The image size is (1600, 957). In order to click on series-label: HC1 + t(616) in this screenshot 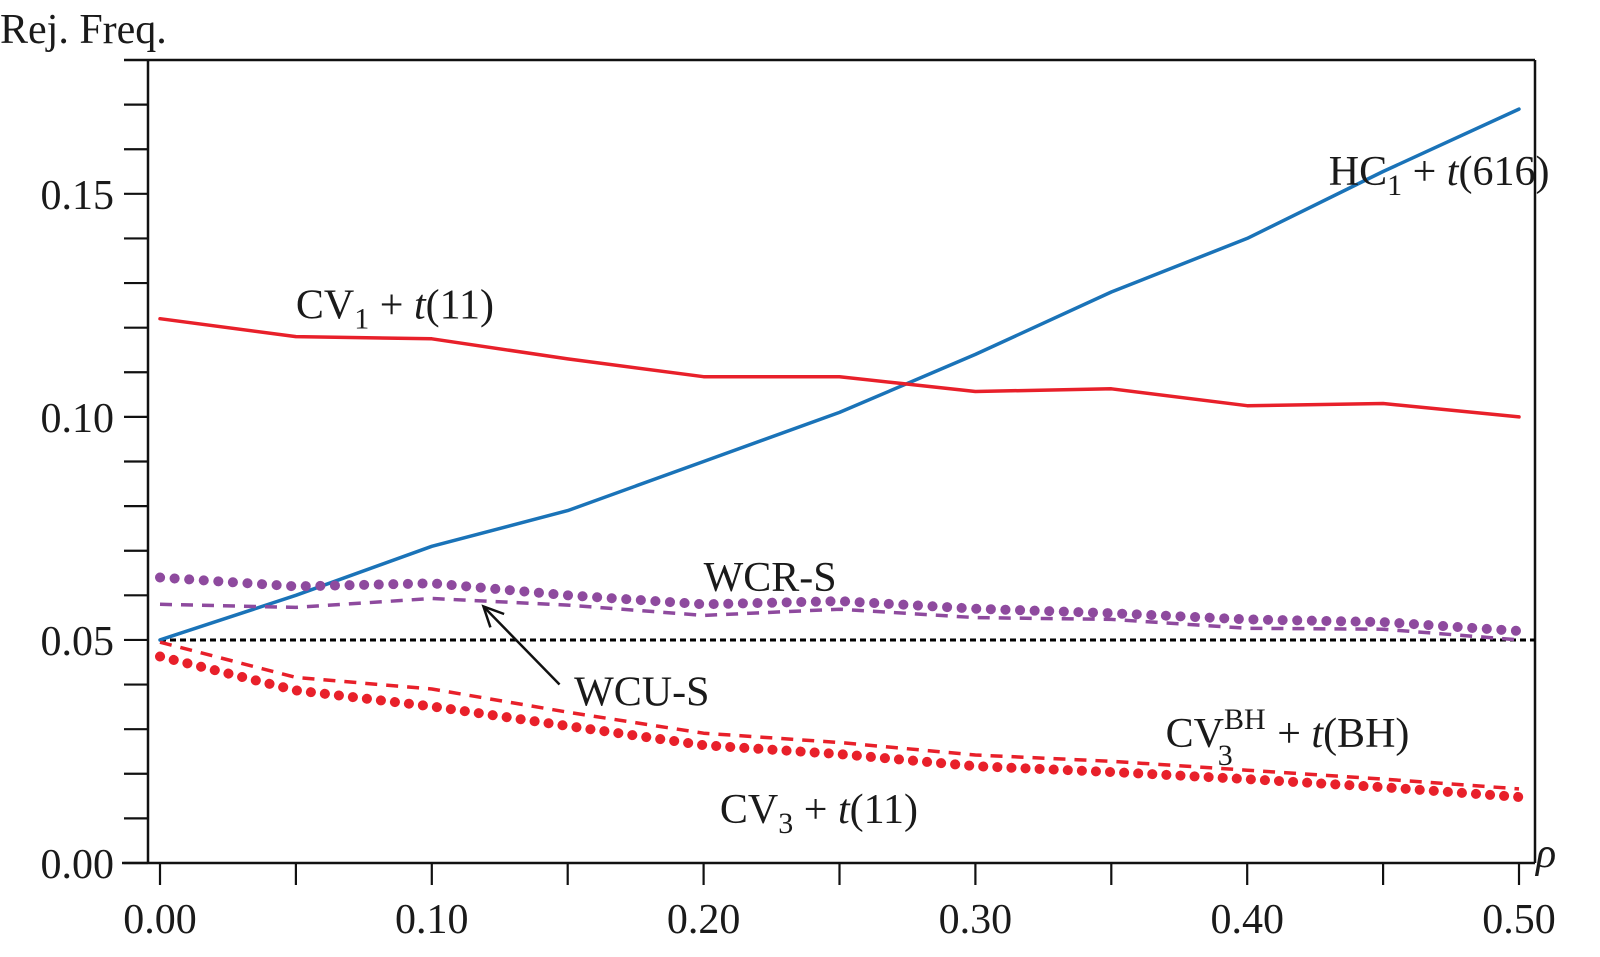, I will do `click(1439, 175)`.